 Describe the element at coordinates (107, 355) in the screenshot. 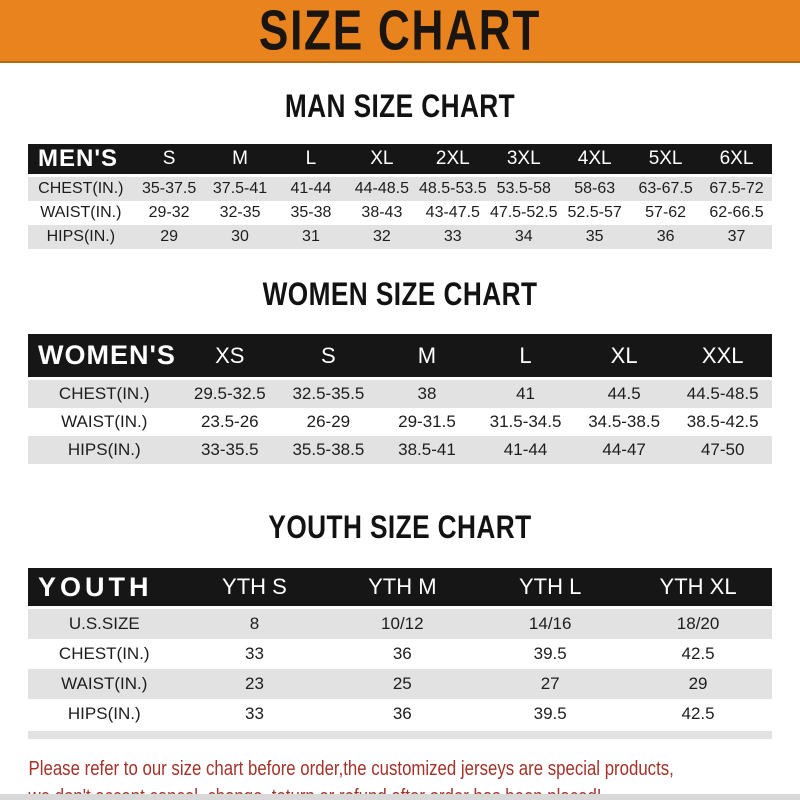

I see `table-header-label: WOMEN'S` at that location.